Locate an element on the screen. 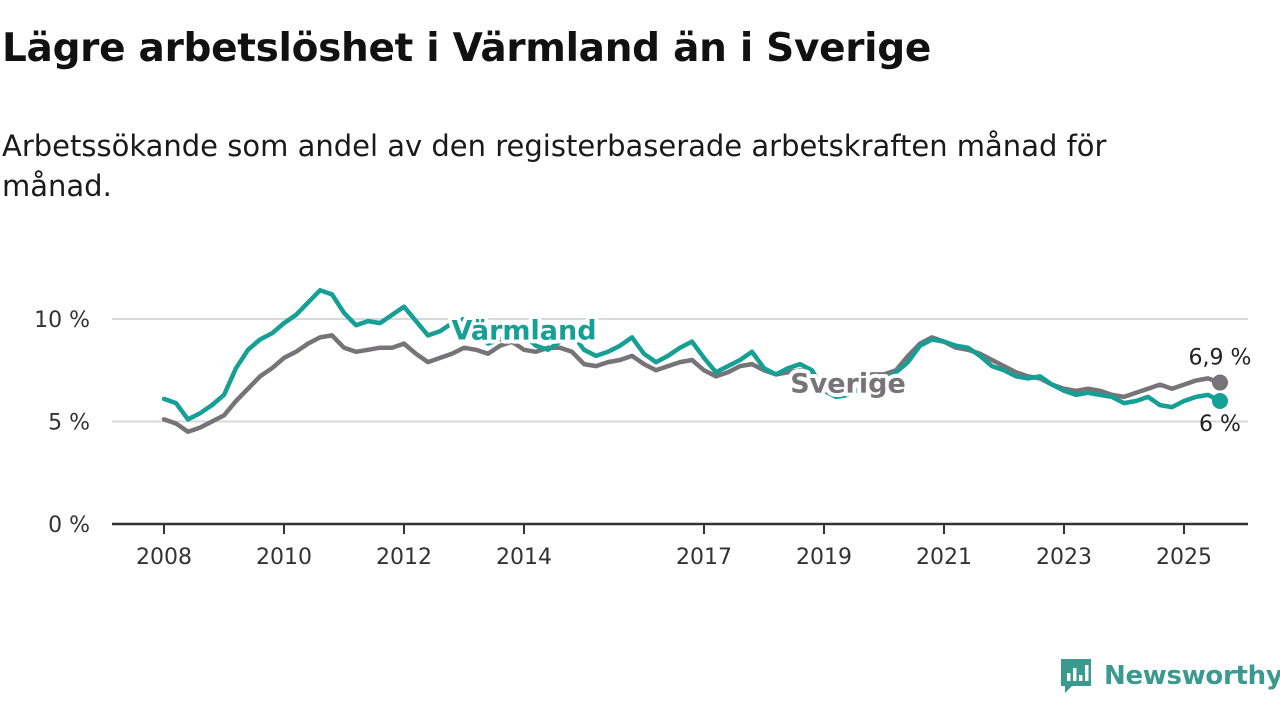  series-line-sverige is located at coordinates (692, 384).